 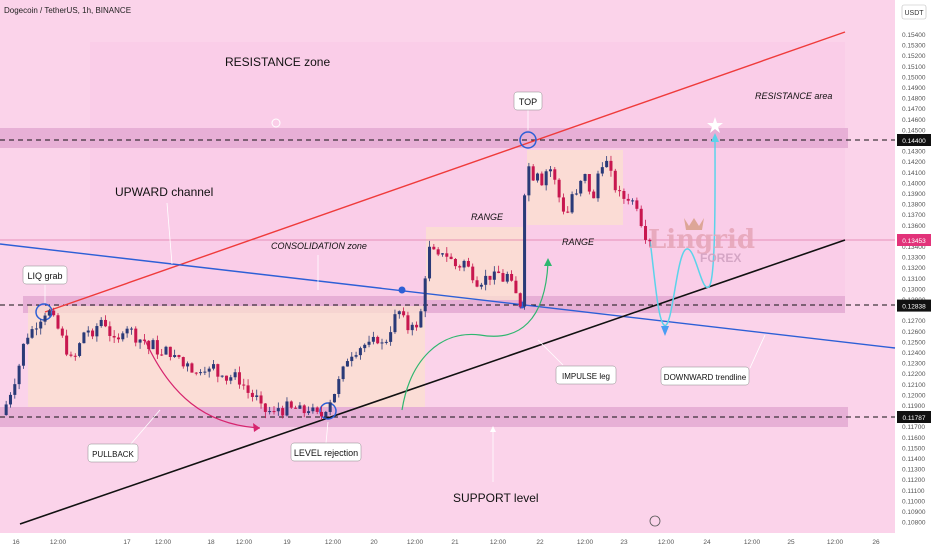 What do you see at coordinates (914, 226) in the screenshot?
I see `price-tick-17: 0.13600` at bounding box center [914, 226].